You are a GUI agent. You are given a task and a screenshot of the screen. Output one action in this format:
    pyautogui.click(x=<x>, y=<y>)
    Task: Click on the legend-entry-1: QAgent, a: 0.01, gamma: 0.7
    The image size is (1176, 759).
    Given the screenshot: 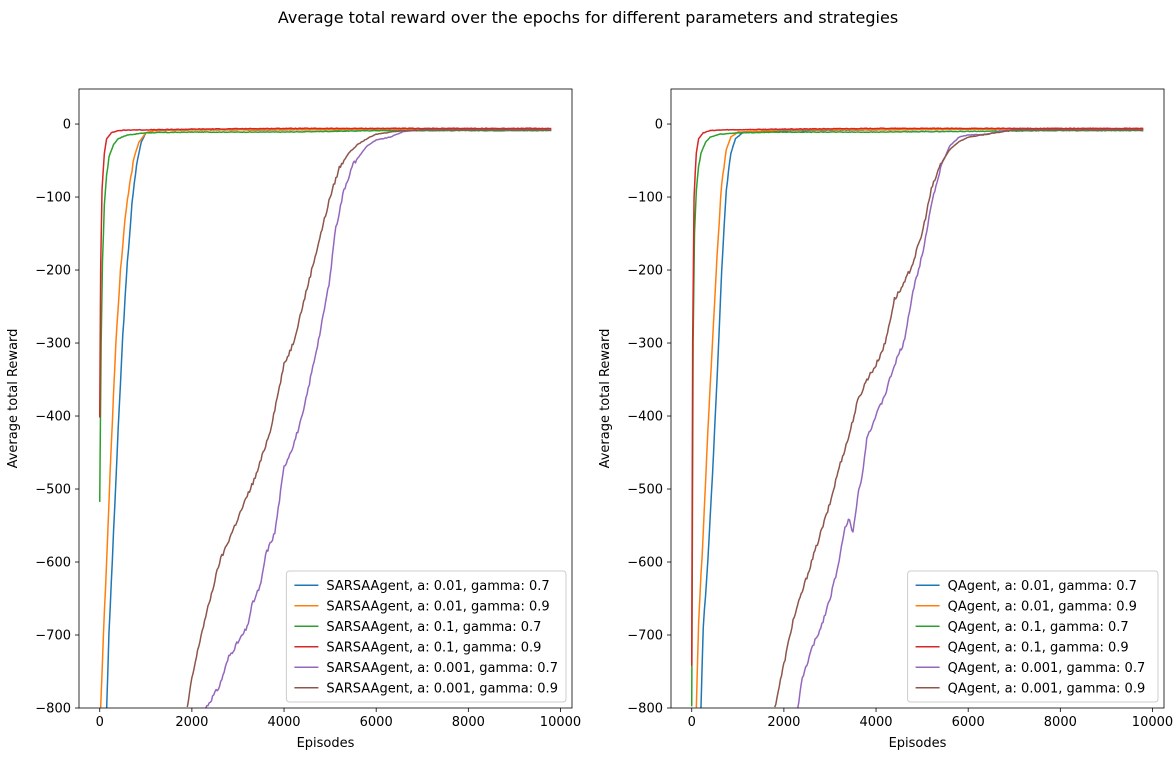 What is the action you would take?
    pyautogui.click(x=1042, y=586)
    